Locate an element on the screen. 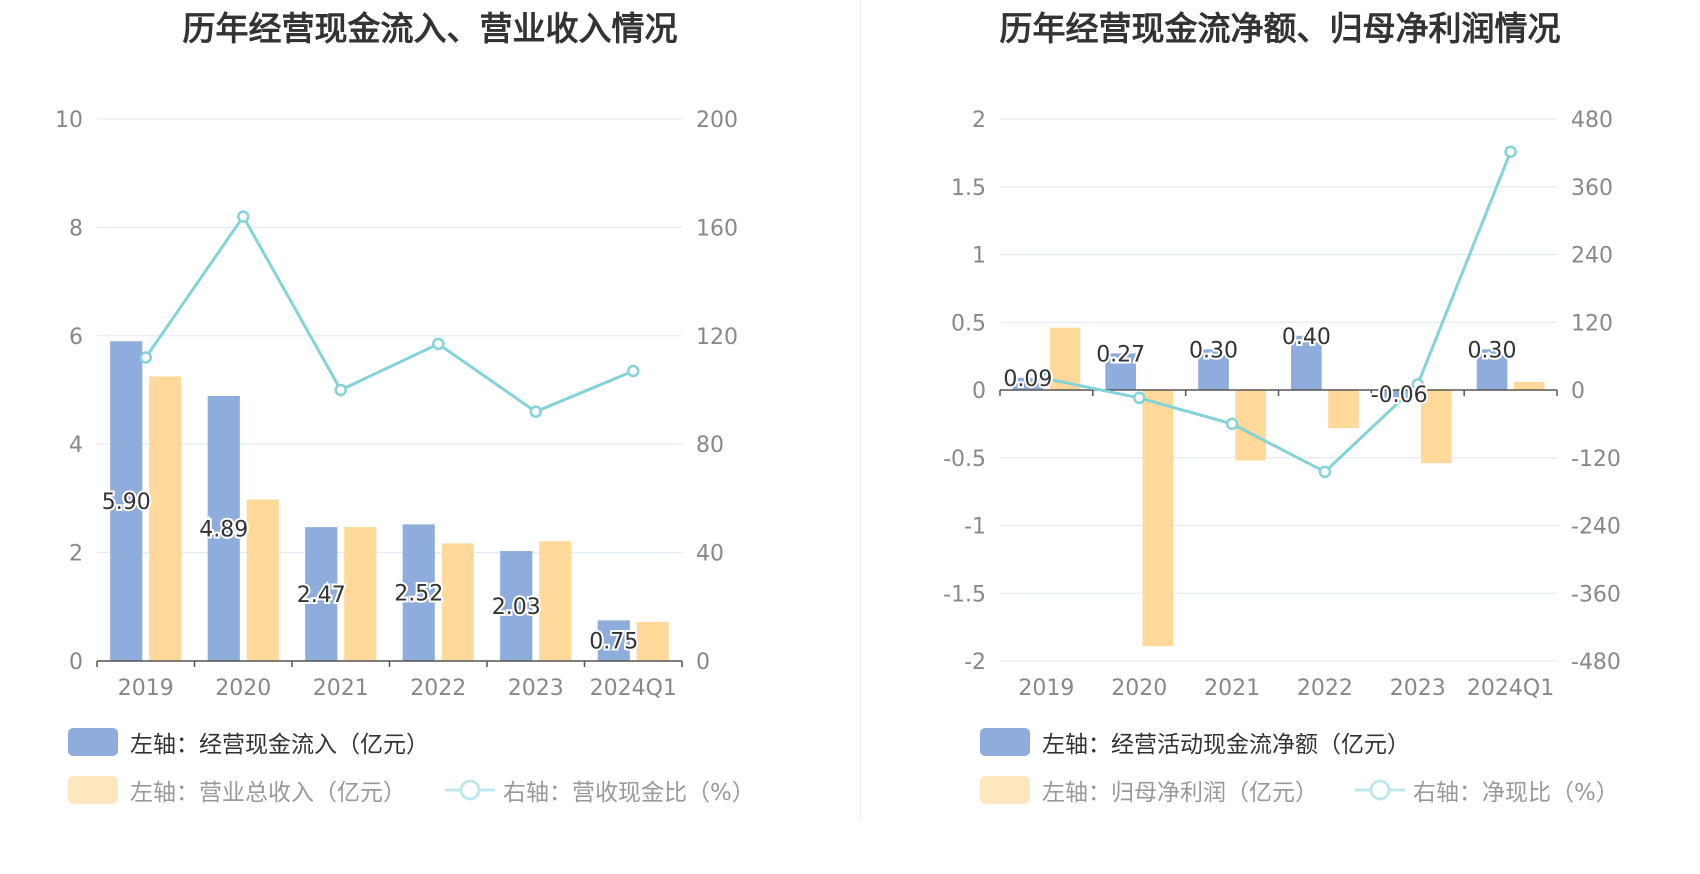  right-legend-bar2-label: 左轴：归母净利润（亿元） is located at coordinates (1180, 793).